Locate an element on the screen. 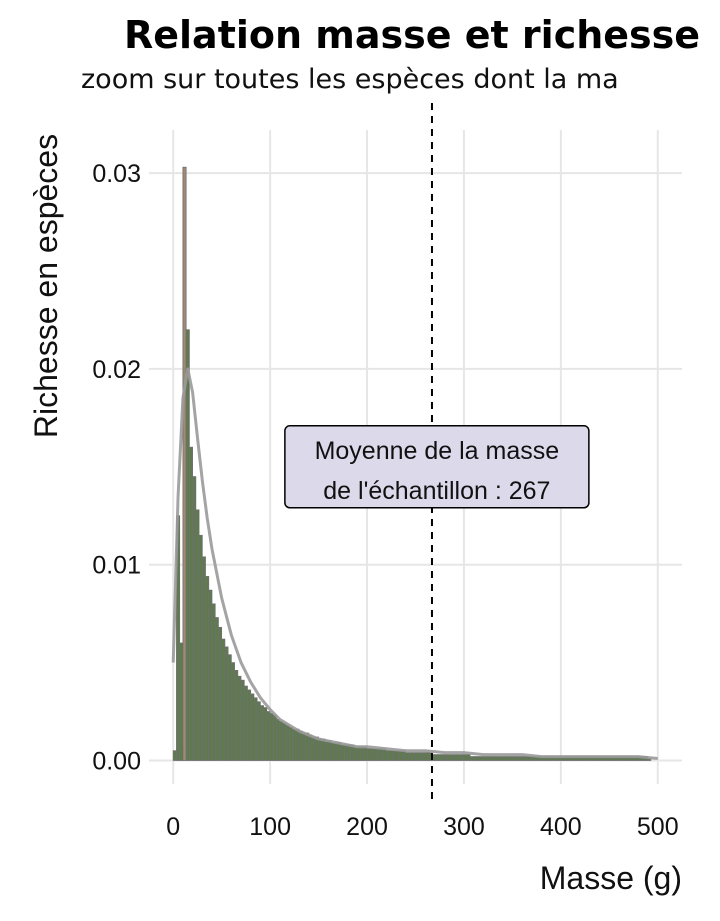 The width and height of the screenshot is (720, 921). annotation-box is located at coordinates (437, 467).